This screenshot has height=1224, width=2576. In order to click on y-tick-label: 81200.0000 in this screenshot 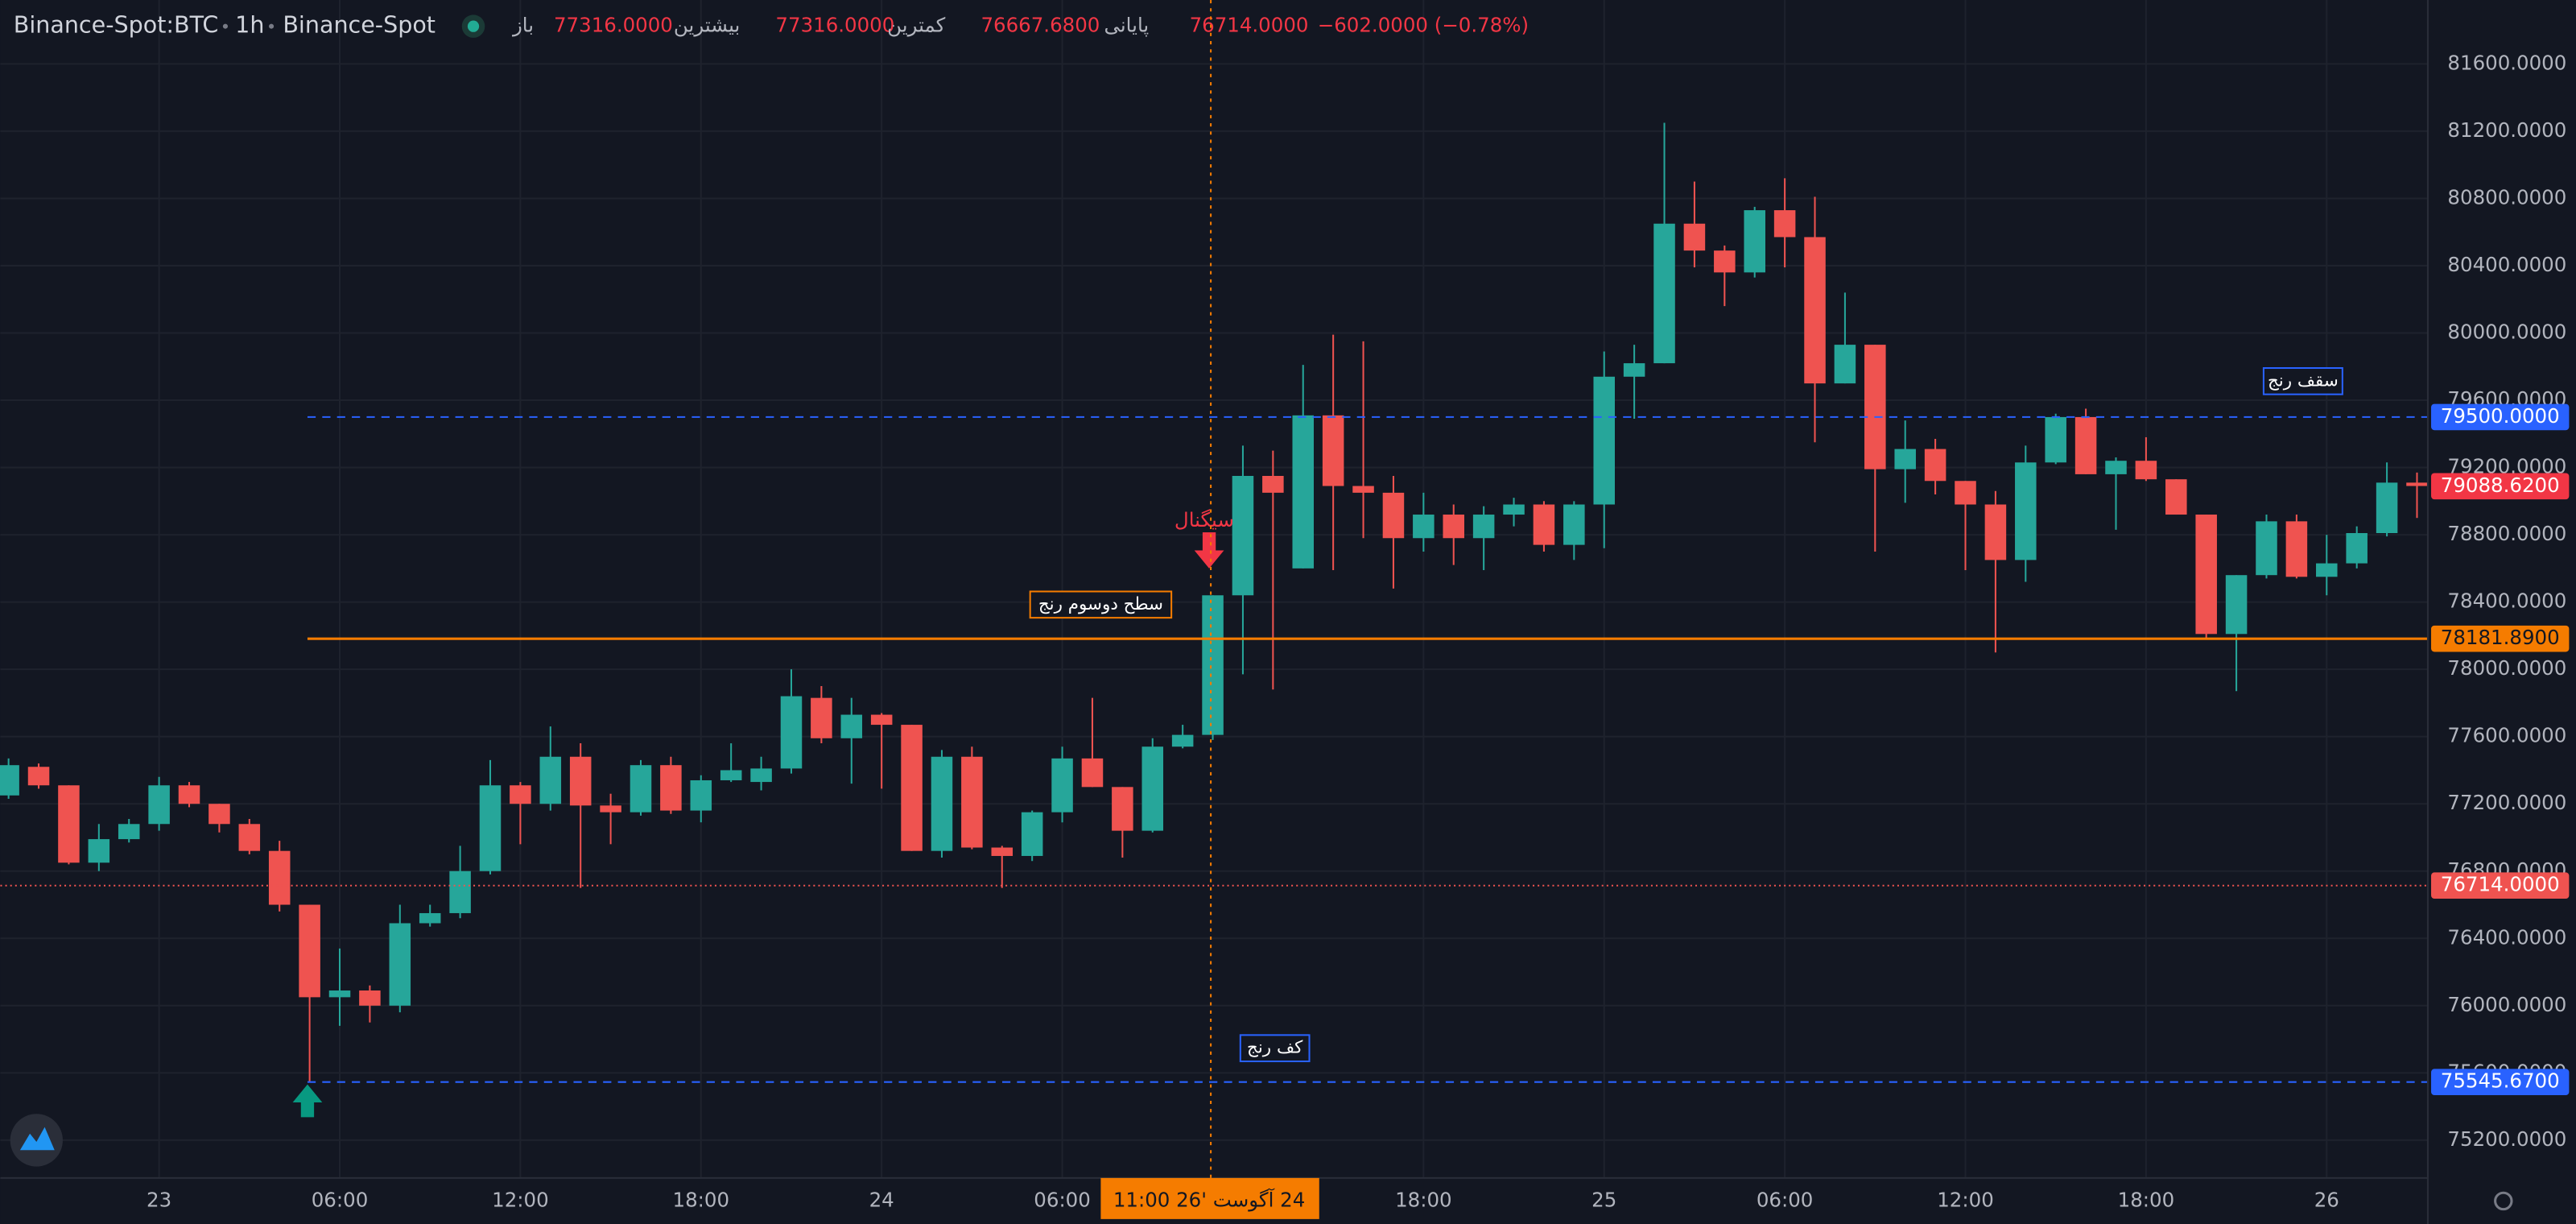, I will do `click(2506, 130)`.